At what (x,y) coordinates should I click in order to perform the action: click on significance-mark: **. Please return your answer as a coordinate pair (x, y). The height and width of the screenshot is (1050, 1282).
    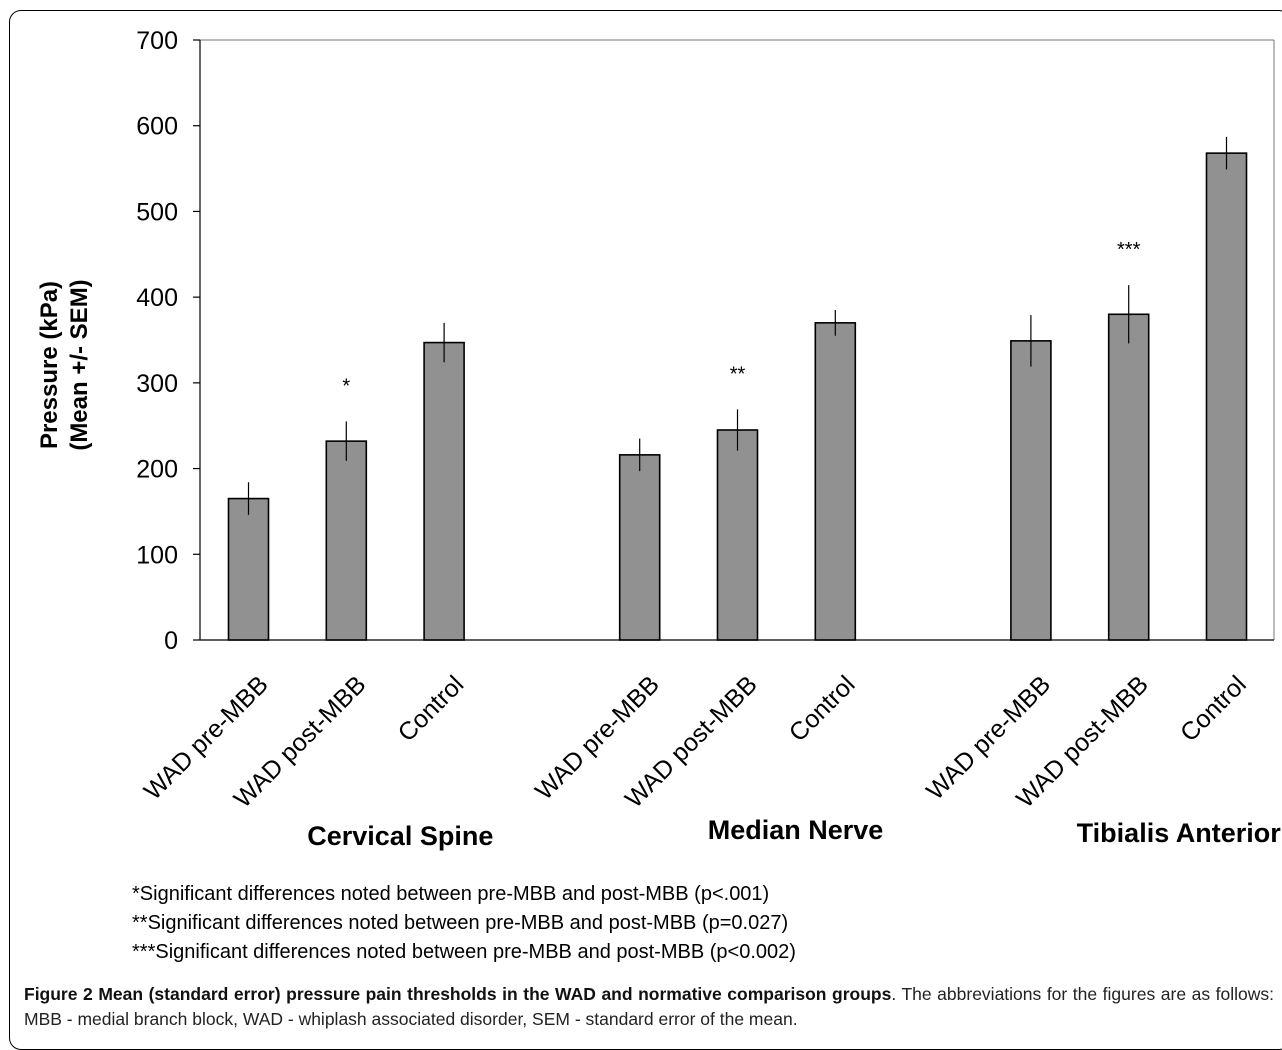
    Looking at the image, I should click on (738, 374).